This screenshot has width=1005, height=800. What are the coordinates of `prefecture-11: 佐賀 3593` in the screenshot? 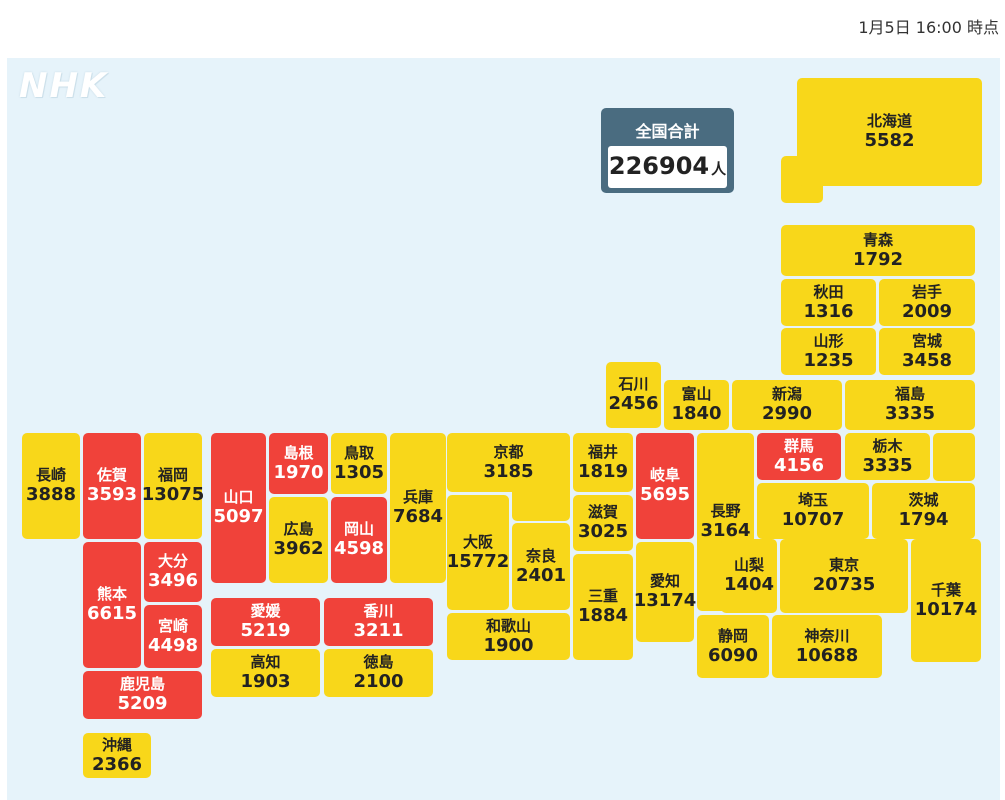 It's located at (112, 486).